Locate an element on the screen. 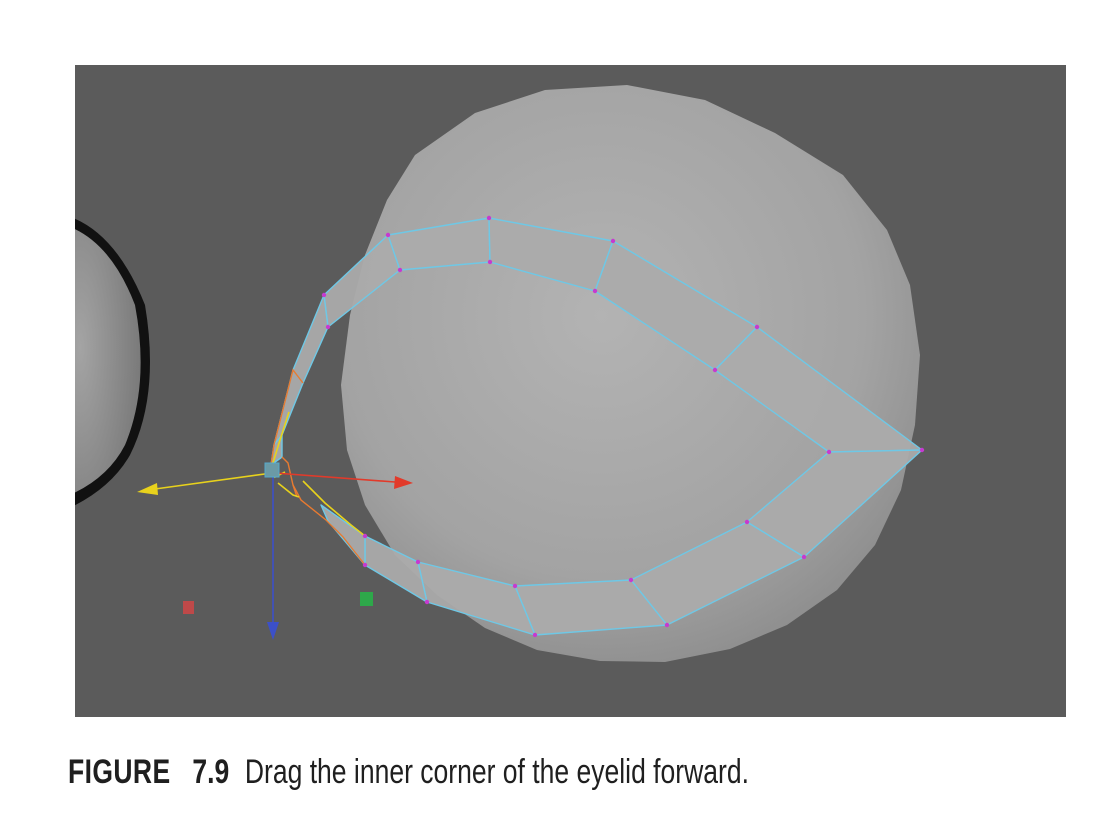 This screenshot has width=1117, height=821. left-eyeball is located at coordinates (112, 362).